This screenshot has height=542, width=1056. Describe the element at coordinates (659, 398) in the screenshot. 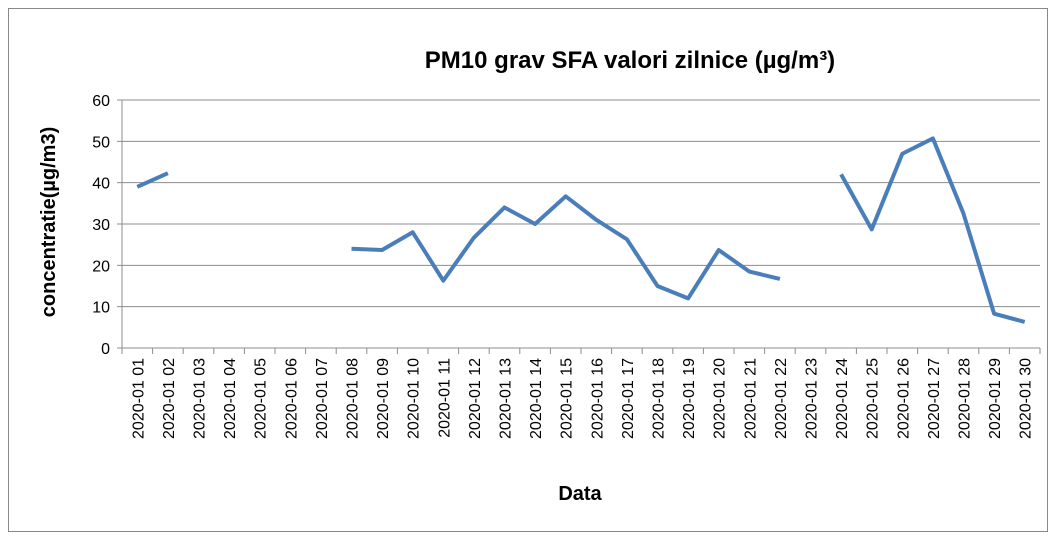

I see `x-tick-label: 2020-01 18` at that location.